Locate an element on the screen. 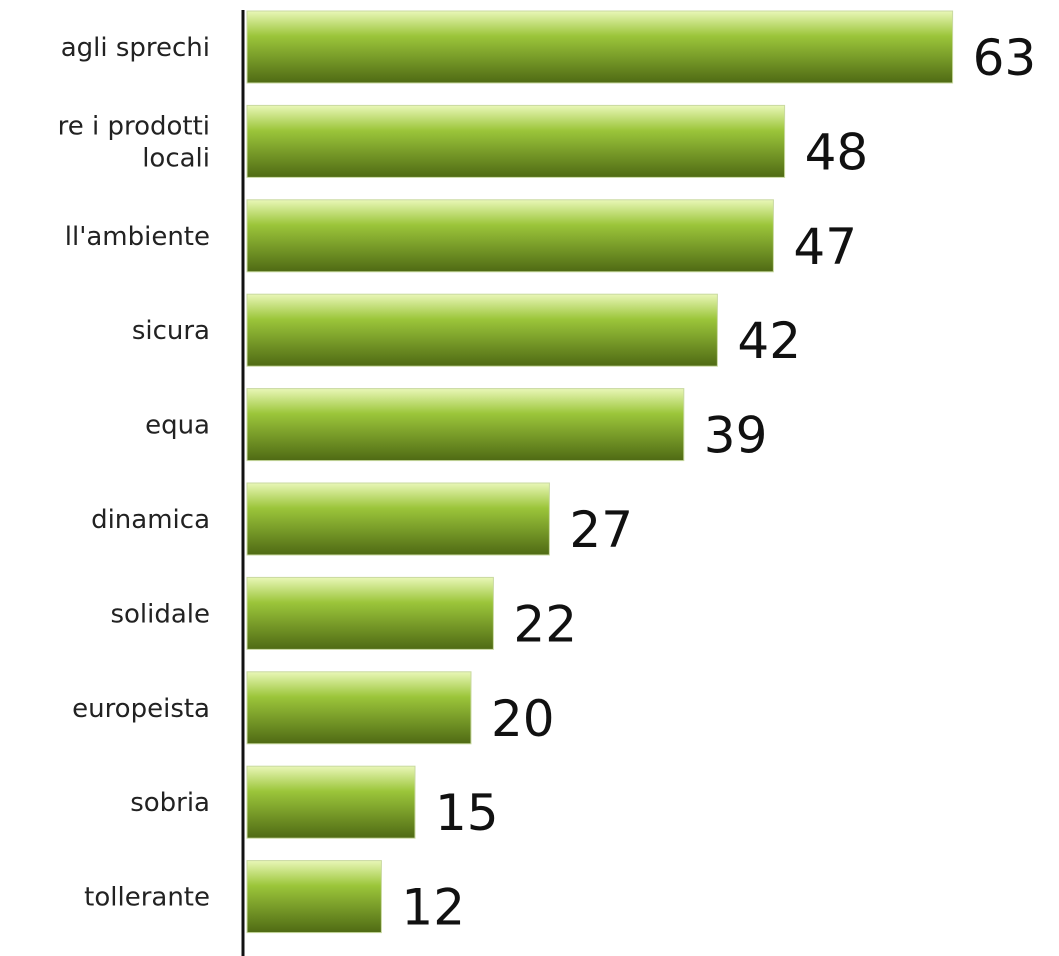  category-label-line: tollerante is located at coordinates (147, 898).